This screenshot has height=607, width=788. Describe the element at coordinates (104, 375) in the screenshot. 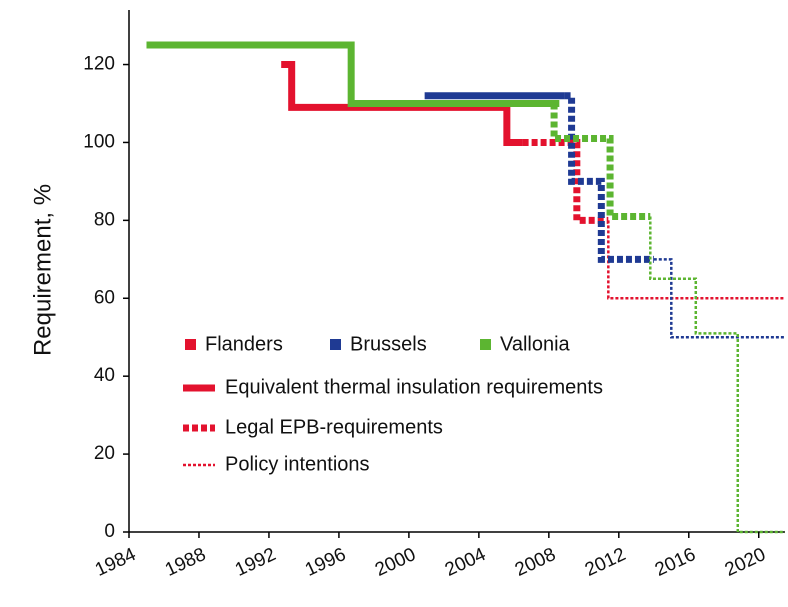

I see `y-tick-label: 40` at that location.